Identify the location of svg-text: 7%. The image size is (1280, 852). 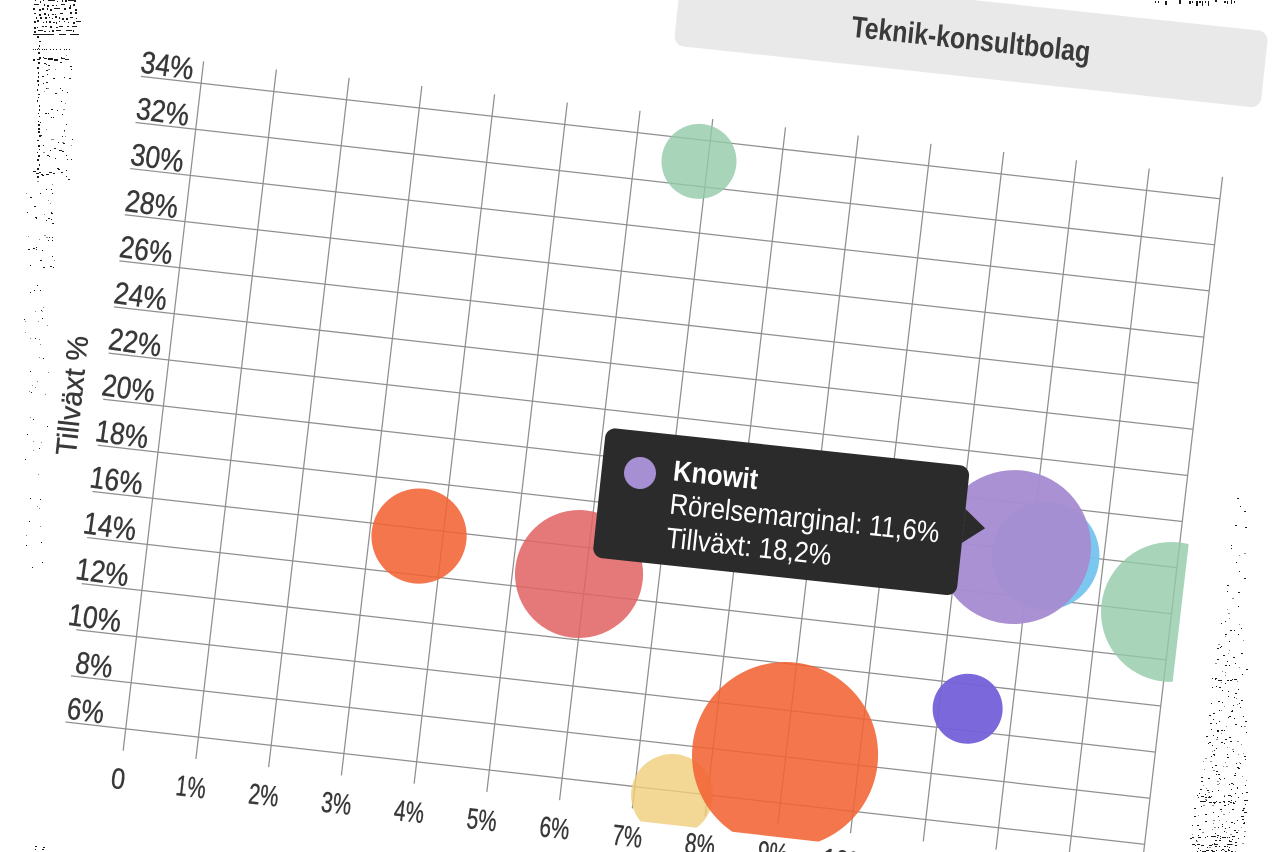
(627, 836).